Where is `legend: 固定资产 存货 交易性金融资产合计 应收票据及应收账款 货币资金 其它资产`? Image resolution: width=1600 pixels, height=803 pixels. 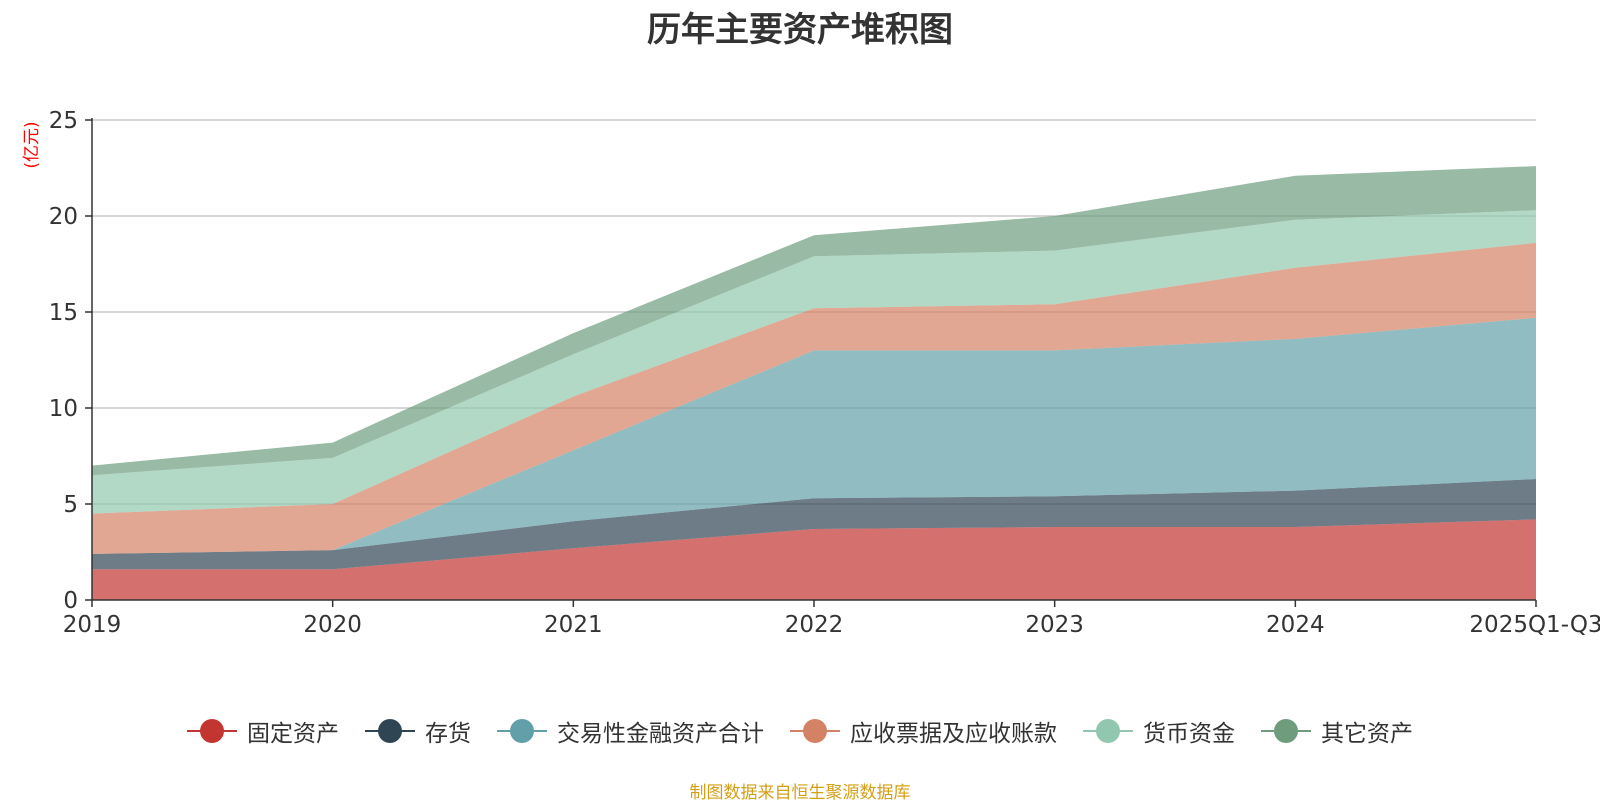 legend: 固定资产 存货 交易性金融资产合计 应收票据及应收账款 货币资金 其它资产 is located at coordinates (800, 731).